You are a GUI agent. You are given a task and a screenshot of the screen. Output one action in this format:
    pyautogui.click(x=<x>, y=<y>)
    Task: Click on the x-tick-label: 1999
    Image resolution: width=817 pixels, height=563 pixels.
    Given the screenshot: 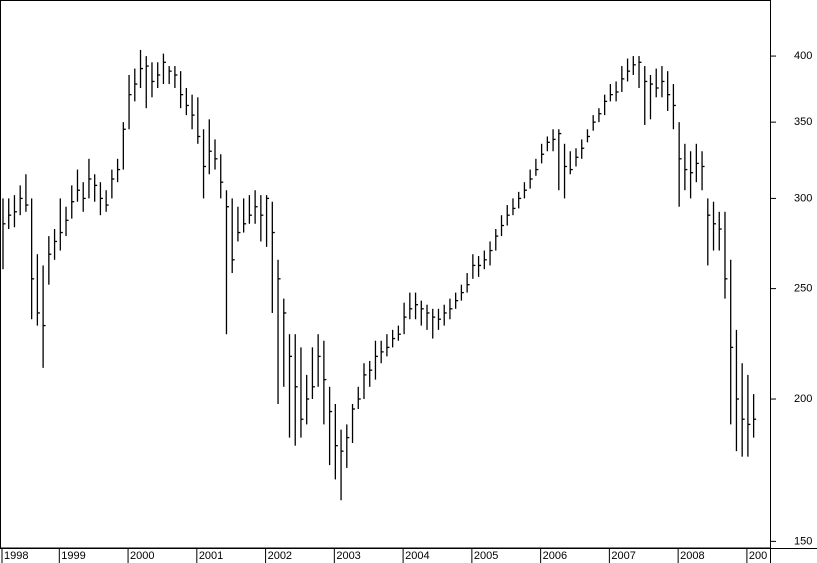 What is the action you would take?
    pyautogui.click(x=73, y=556)
    